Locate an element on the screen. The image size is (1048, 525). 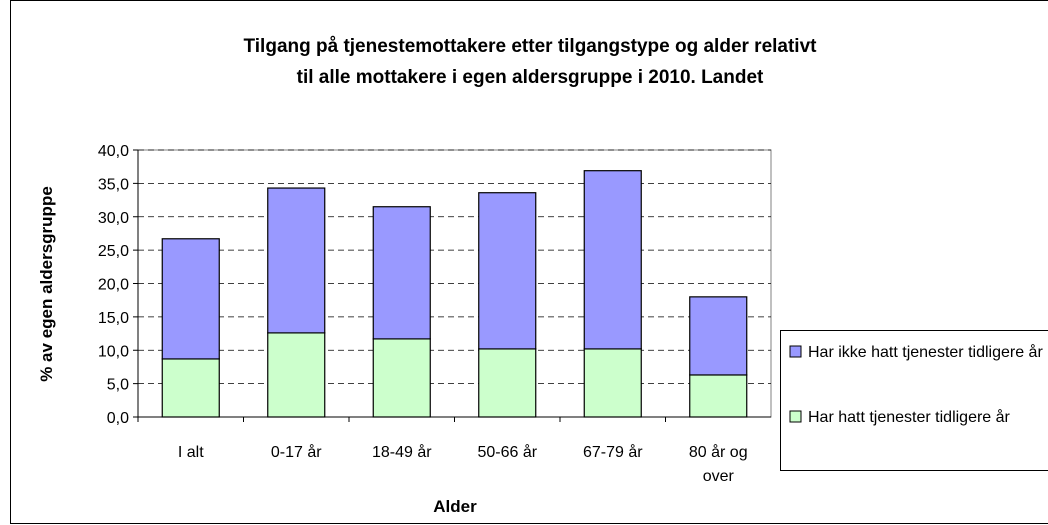
x-tick-label: I alt is located at coordinates (191, 452).